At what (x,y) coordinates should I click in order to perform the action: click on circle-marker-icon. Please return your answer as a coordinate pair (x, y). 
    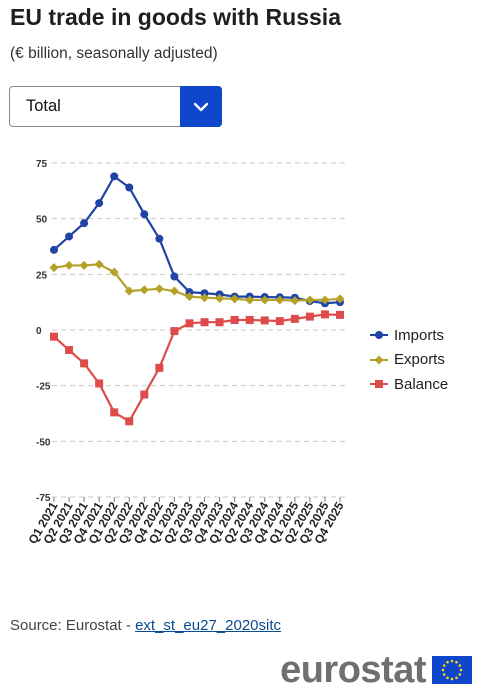
    Looking at the image, I should click on (379, 335).